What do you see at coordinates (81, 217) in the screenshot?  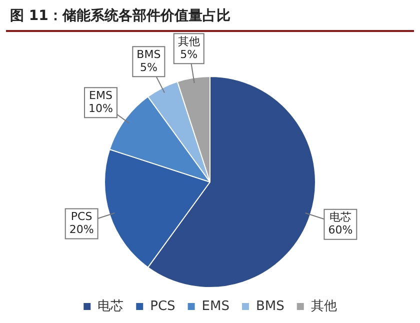 I see `slice-label: PCS` at bounding box center [81, 217].